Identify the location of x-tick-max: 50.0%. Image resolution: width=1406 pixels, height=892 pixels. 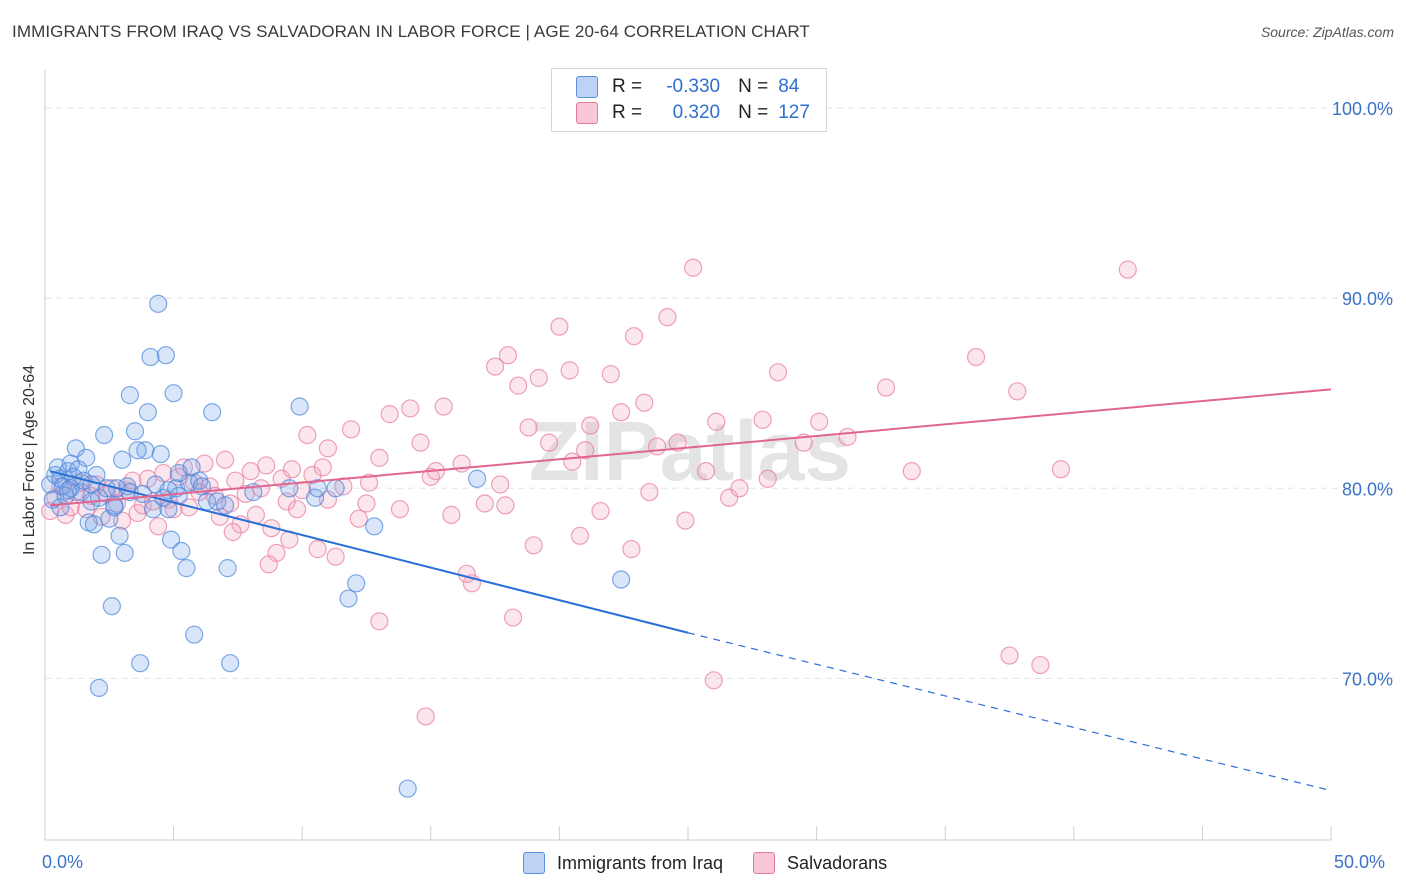
(1360, 862).